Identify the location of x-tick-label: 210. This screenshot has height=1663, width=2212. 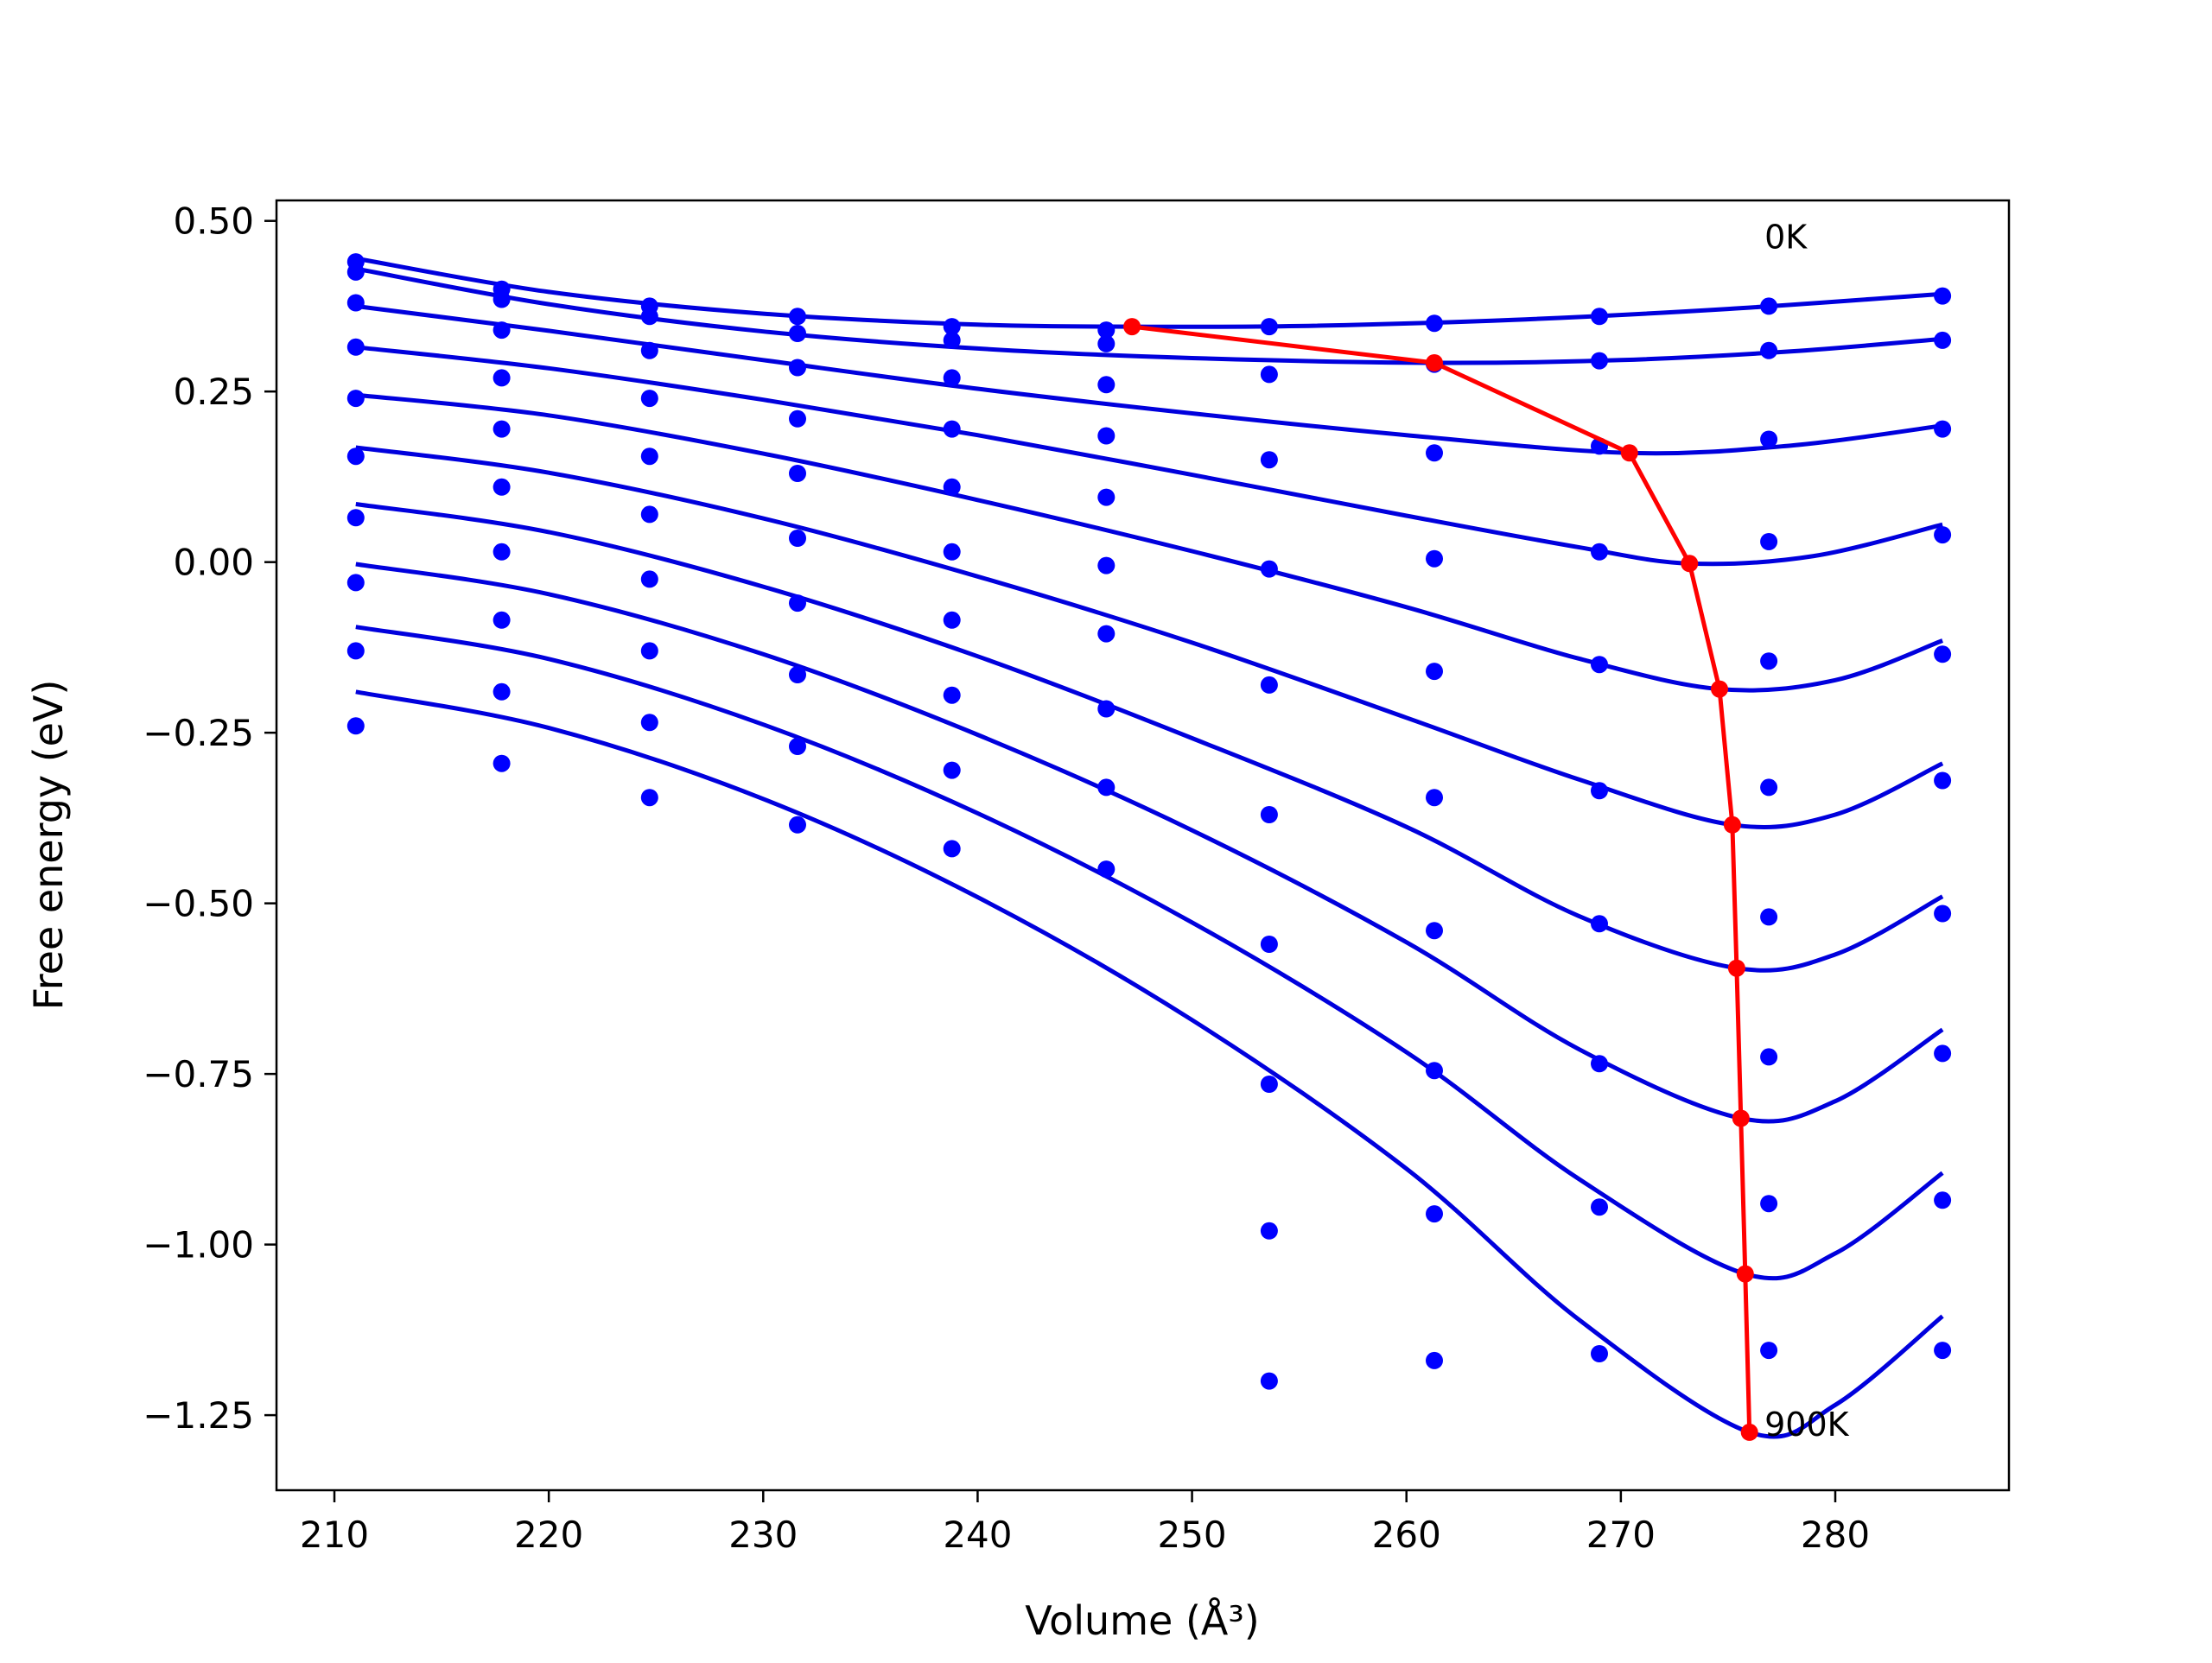
(334, 1535).